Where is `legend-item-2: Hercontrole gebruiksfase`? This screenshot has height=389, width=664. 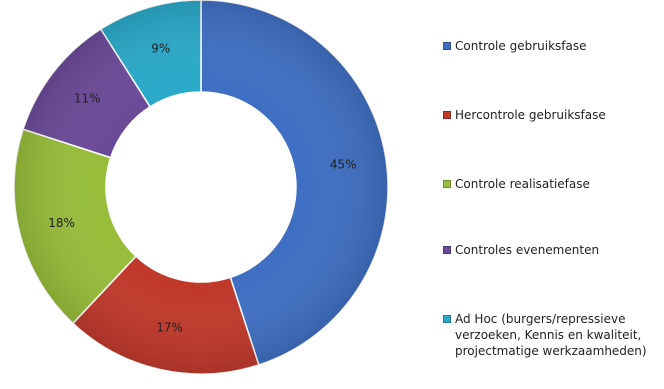 legend-item-2: Hercontrole gebruiksfase is located at coordinates (524, 115).